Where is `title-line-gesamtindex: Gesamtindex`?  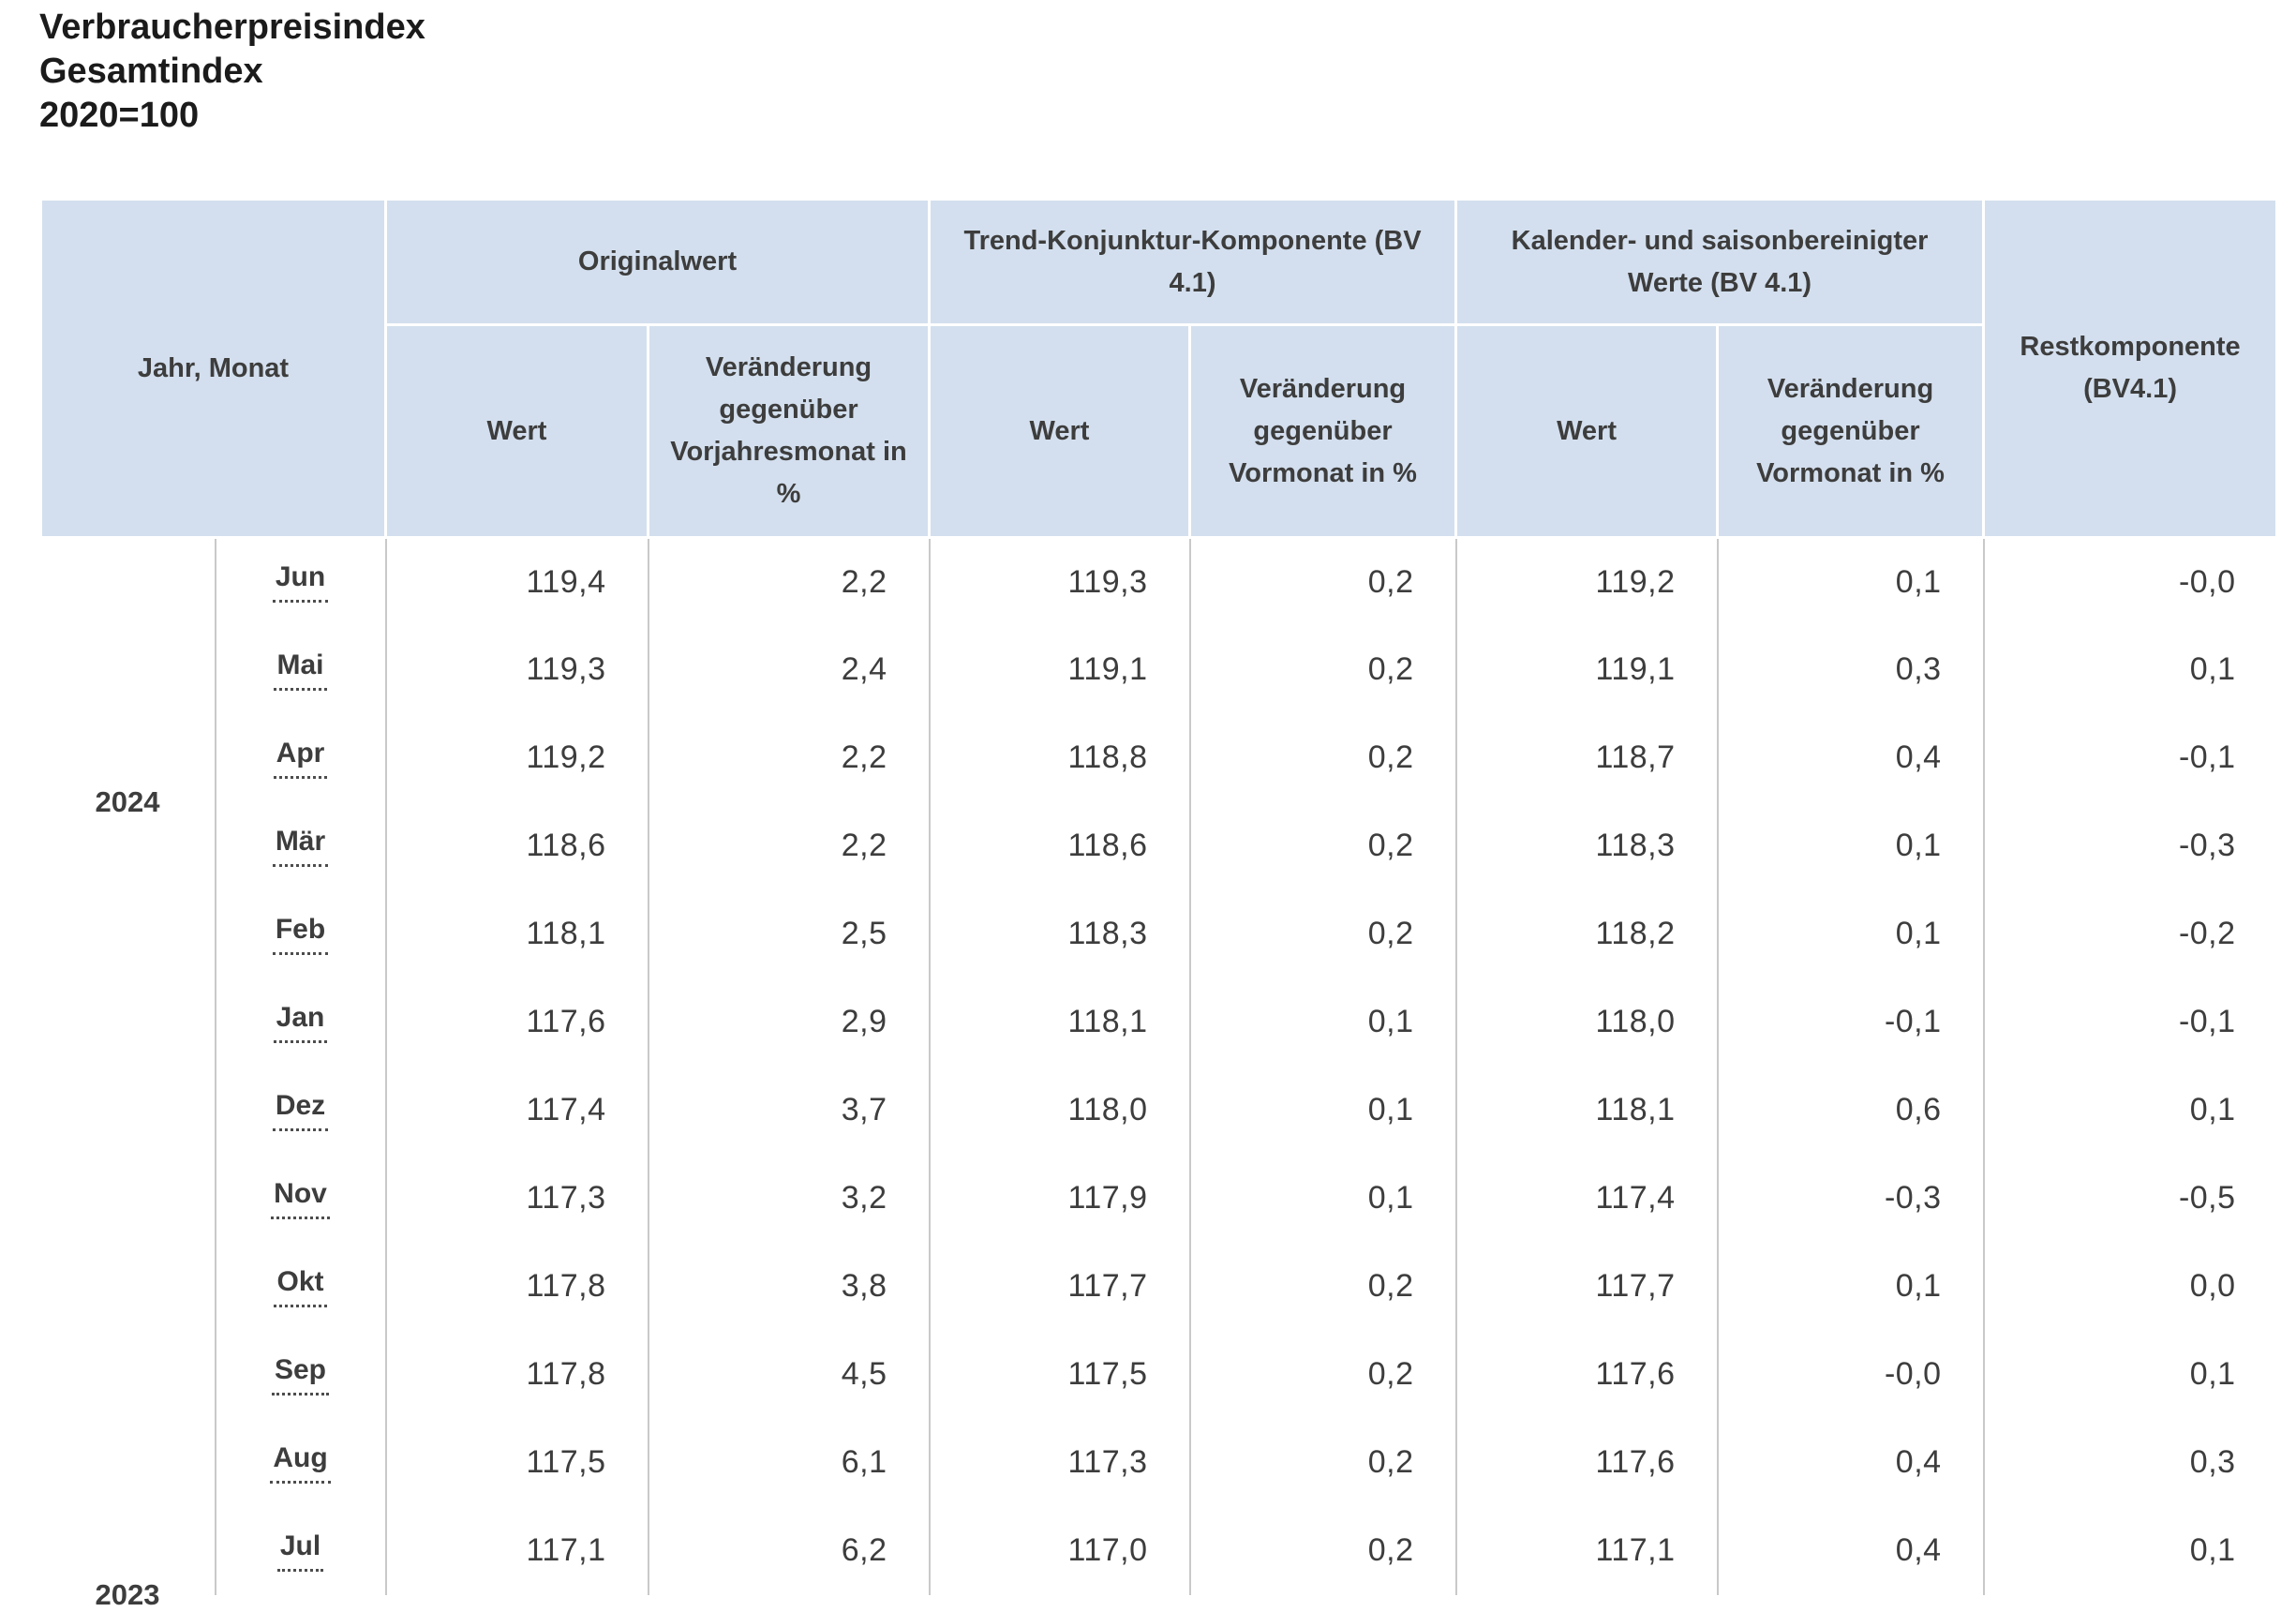
title-line-gesamtindex: Gesamtindex is located at coordinates (151, 72).